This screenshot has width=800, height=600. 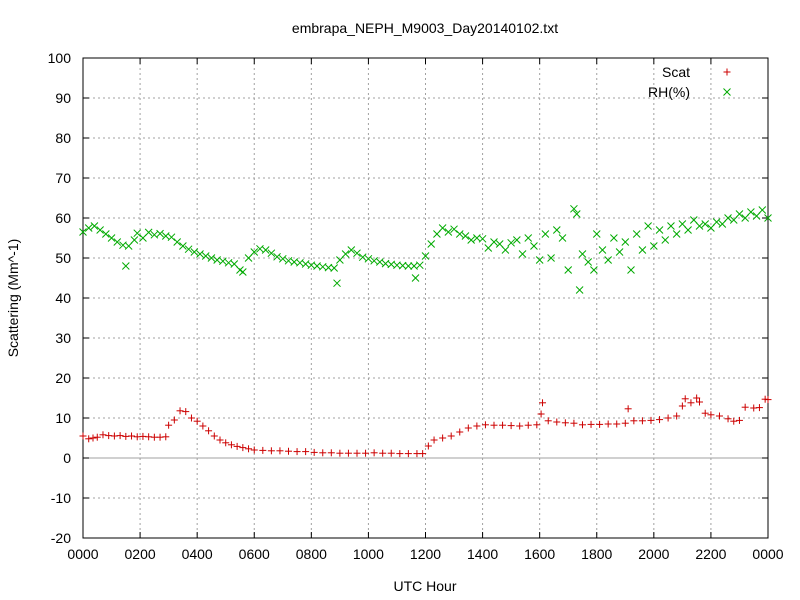 I want to click on x-tick-label: 0800, so click(x=311, y=554).